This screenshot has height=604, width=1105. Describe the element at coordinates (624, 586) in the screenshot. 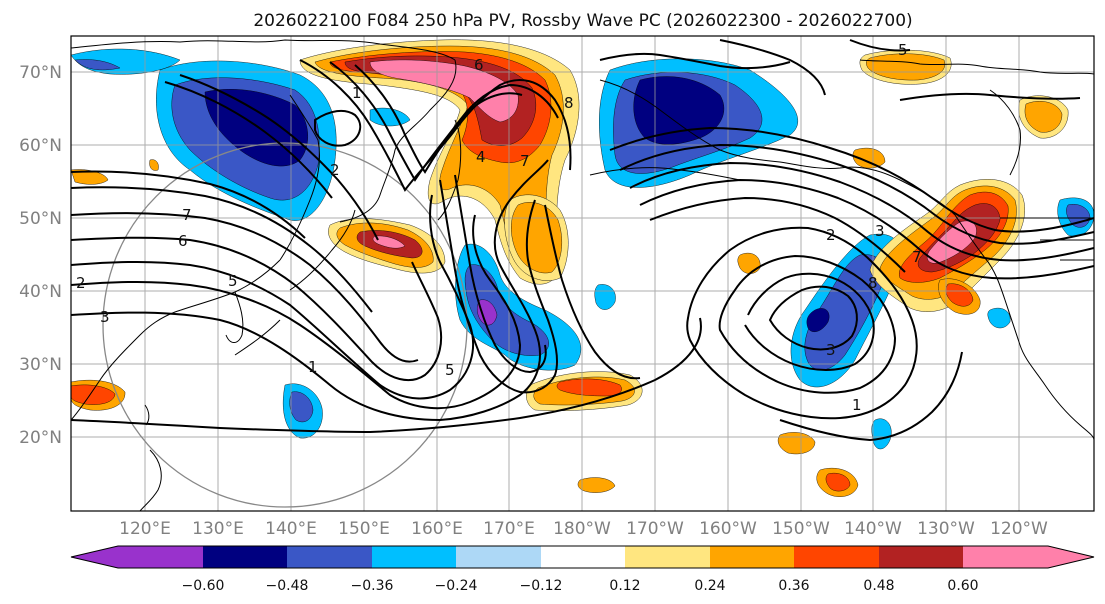

I see `colorbar-tick-label: 0.12` at that location.